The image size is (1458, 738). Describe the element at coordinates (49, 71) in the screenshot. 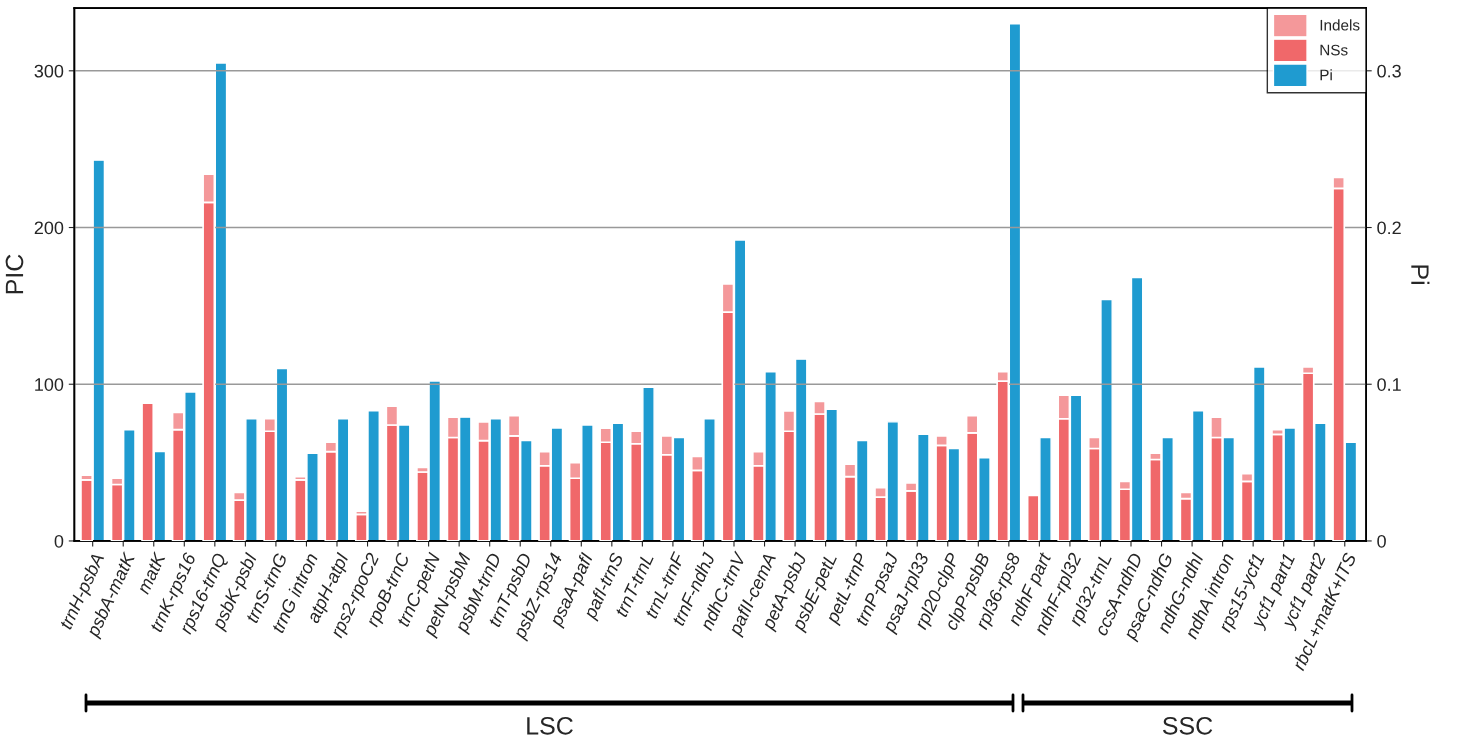

I see `y-tick-label: 300` at that location.